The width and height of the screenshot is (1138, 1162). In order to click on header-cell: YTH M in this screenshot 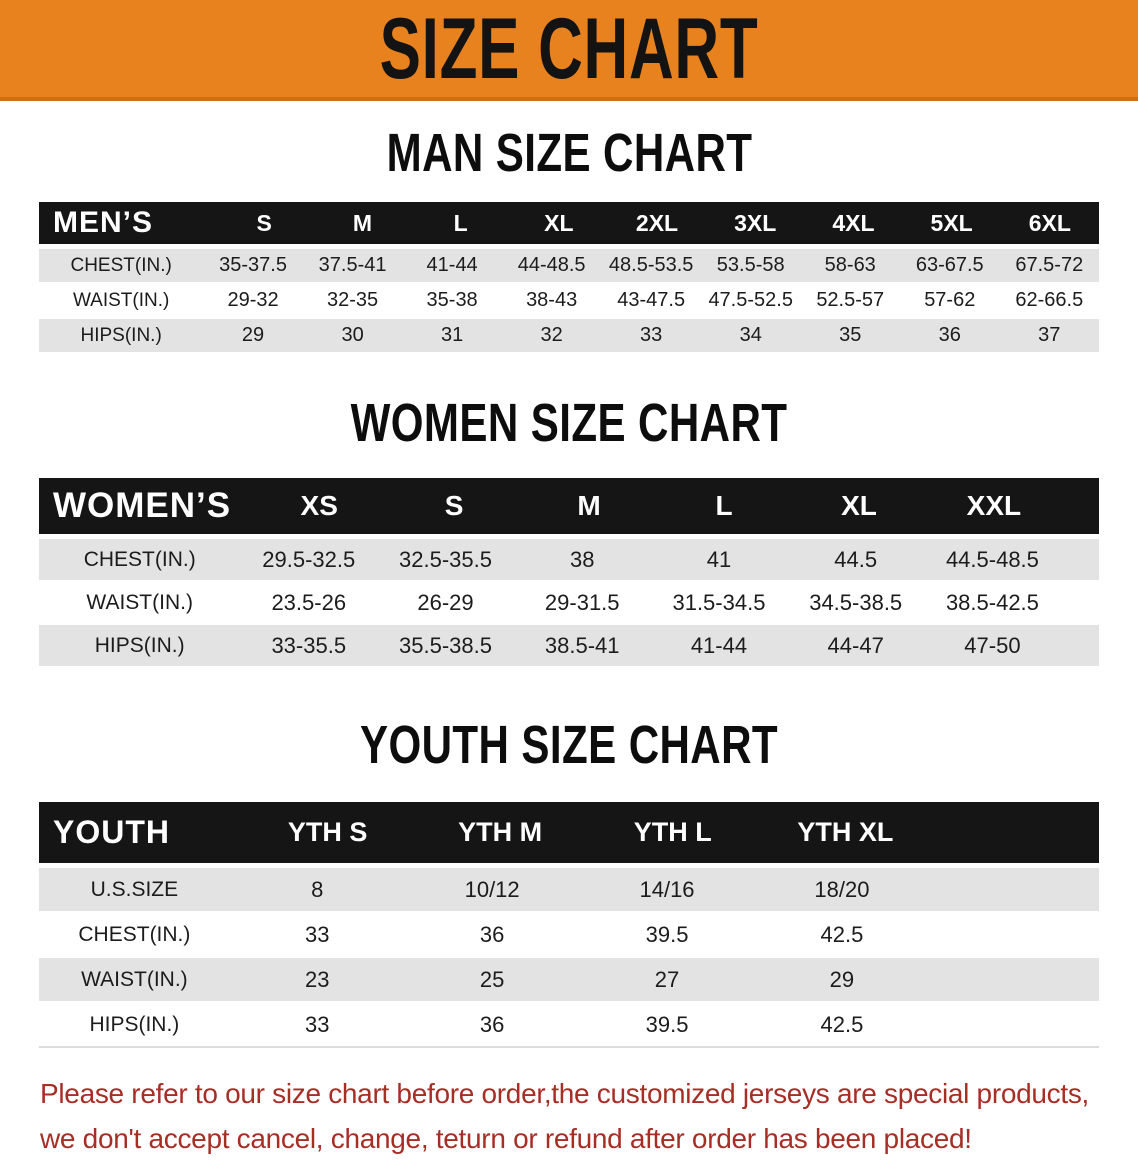, I will do `click(500, 832)`.